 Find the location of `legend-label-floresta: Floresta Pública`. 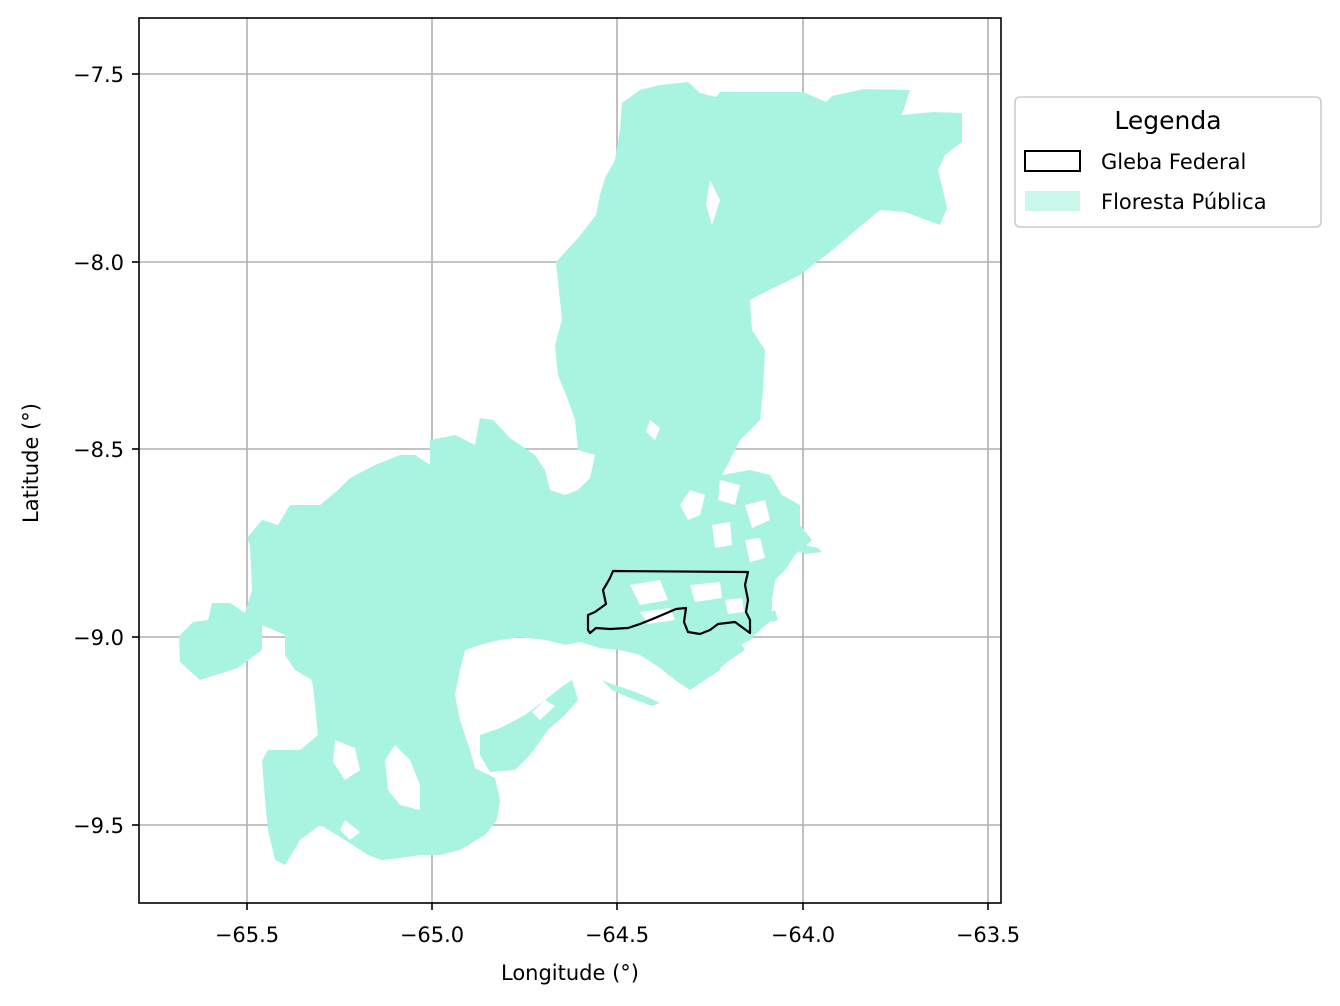

legend-label-floresta: Floresta Pública is located at coordinates (1184, 202).